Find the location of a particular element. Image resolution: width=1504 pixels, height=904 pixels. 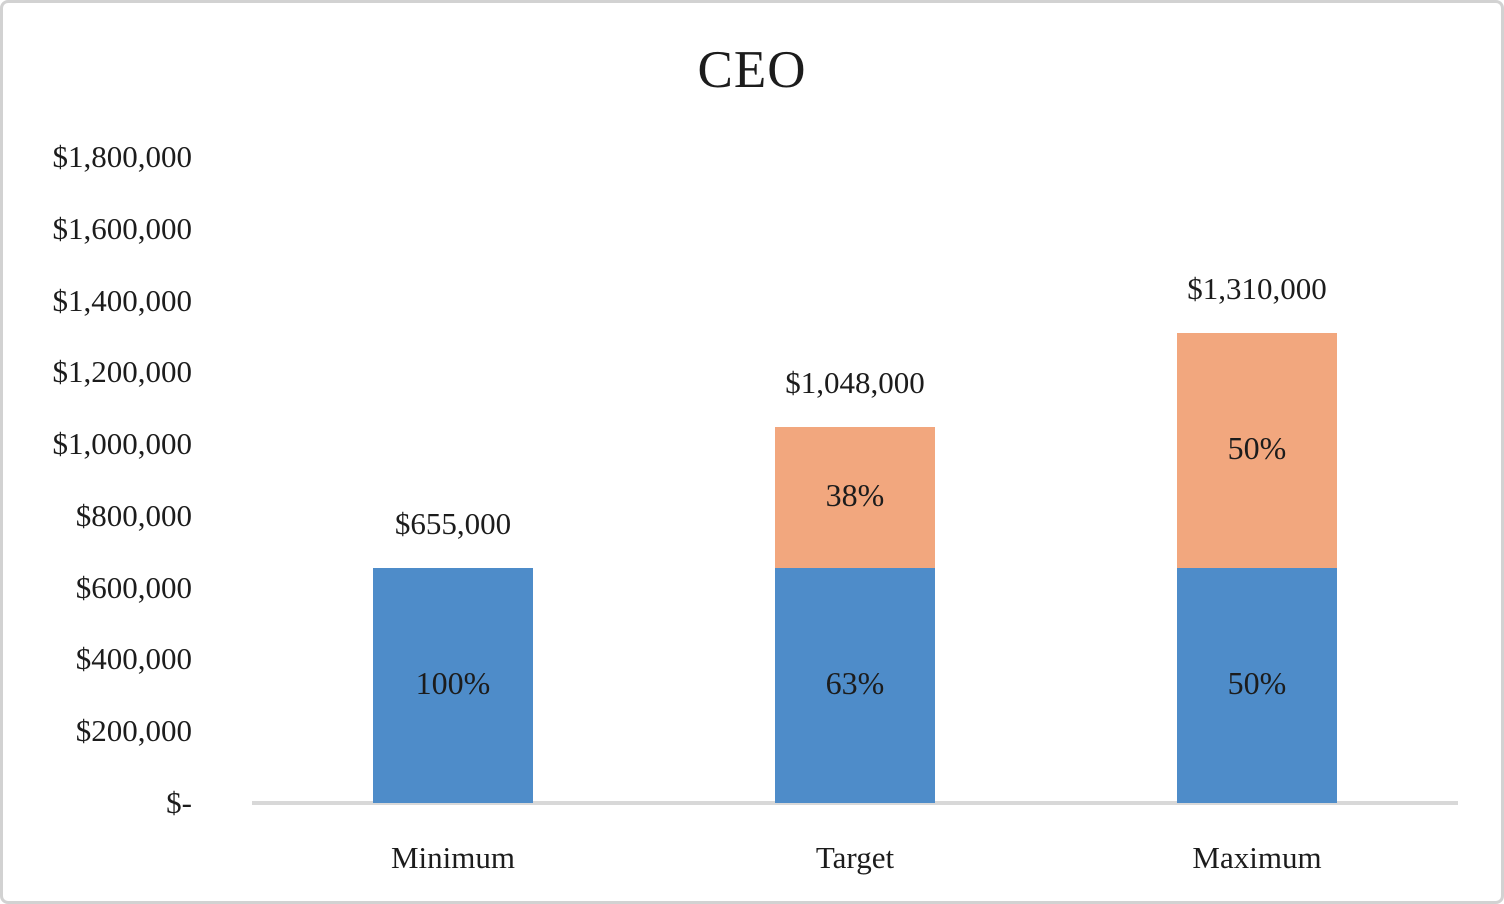

category-label: Minimum is located at coordinates (452, 857).